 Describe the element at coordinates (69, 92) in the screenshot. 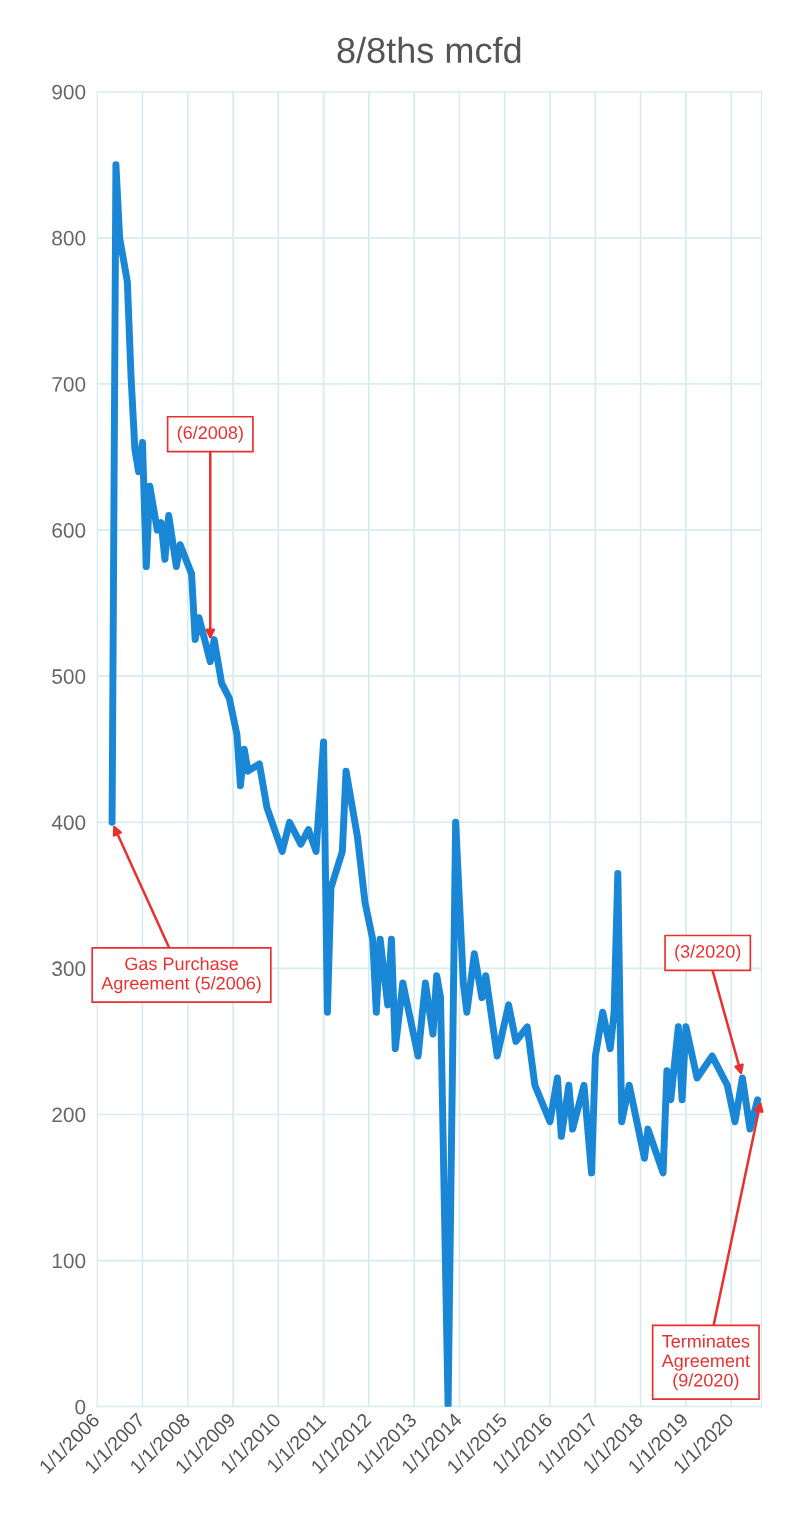

I see `y-tick-label: 900` at that location.